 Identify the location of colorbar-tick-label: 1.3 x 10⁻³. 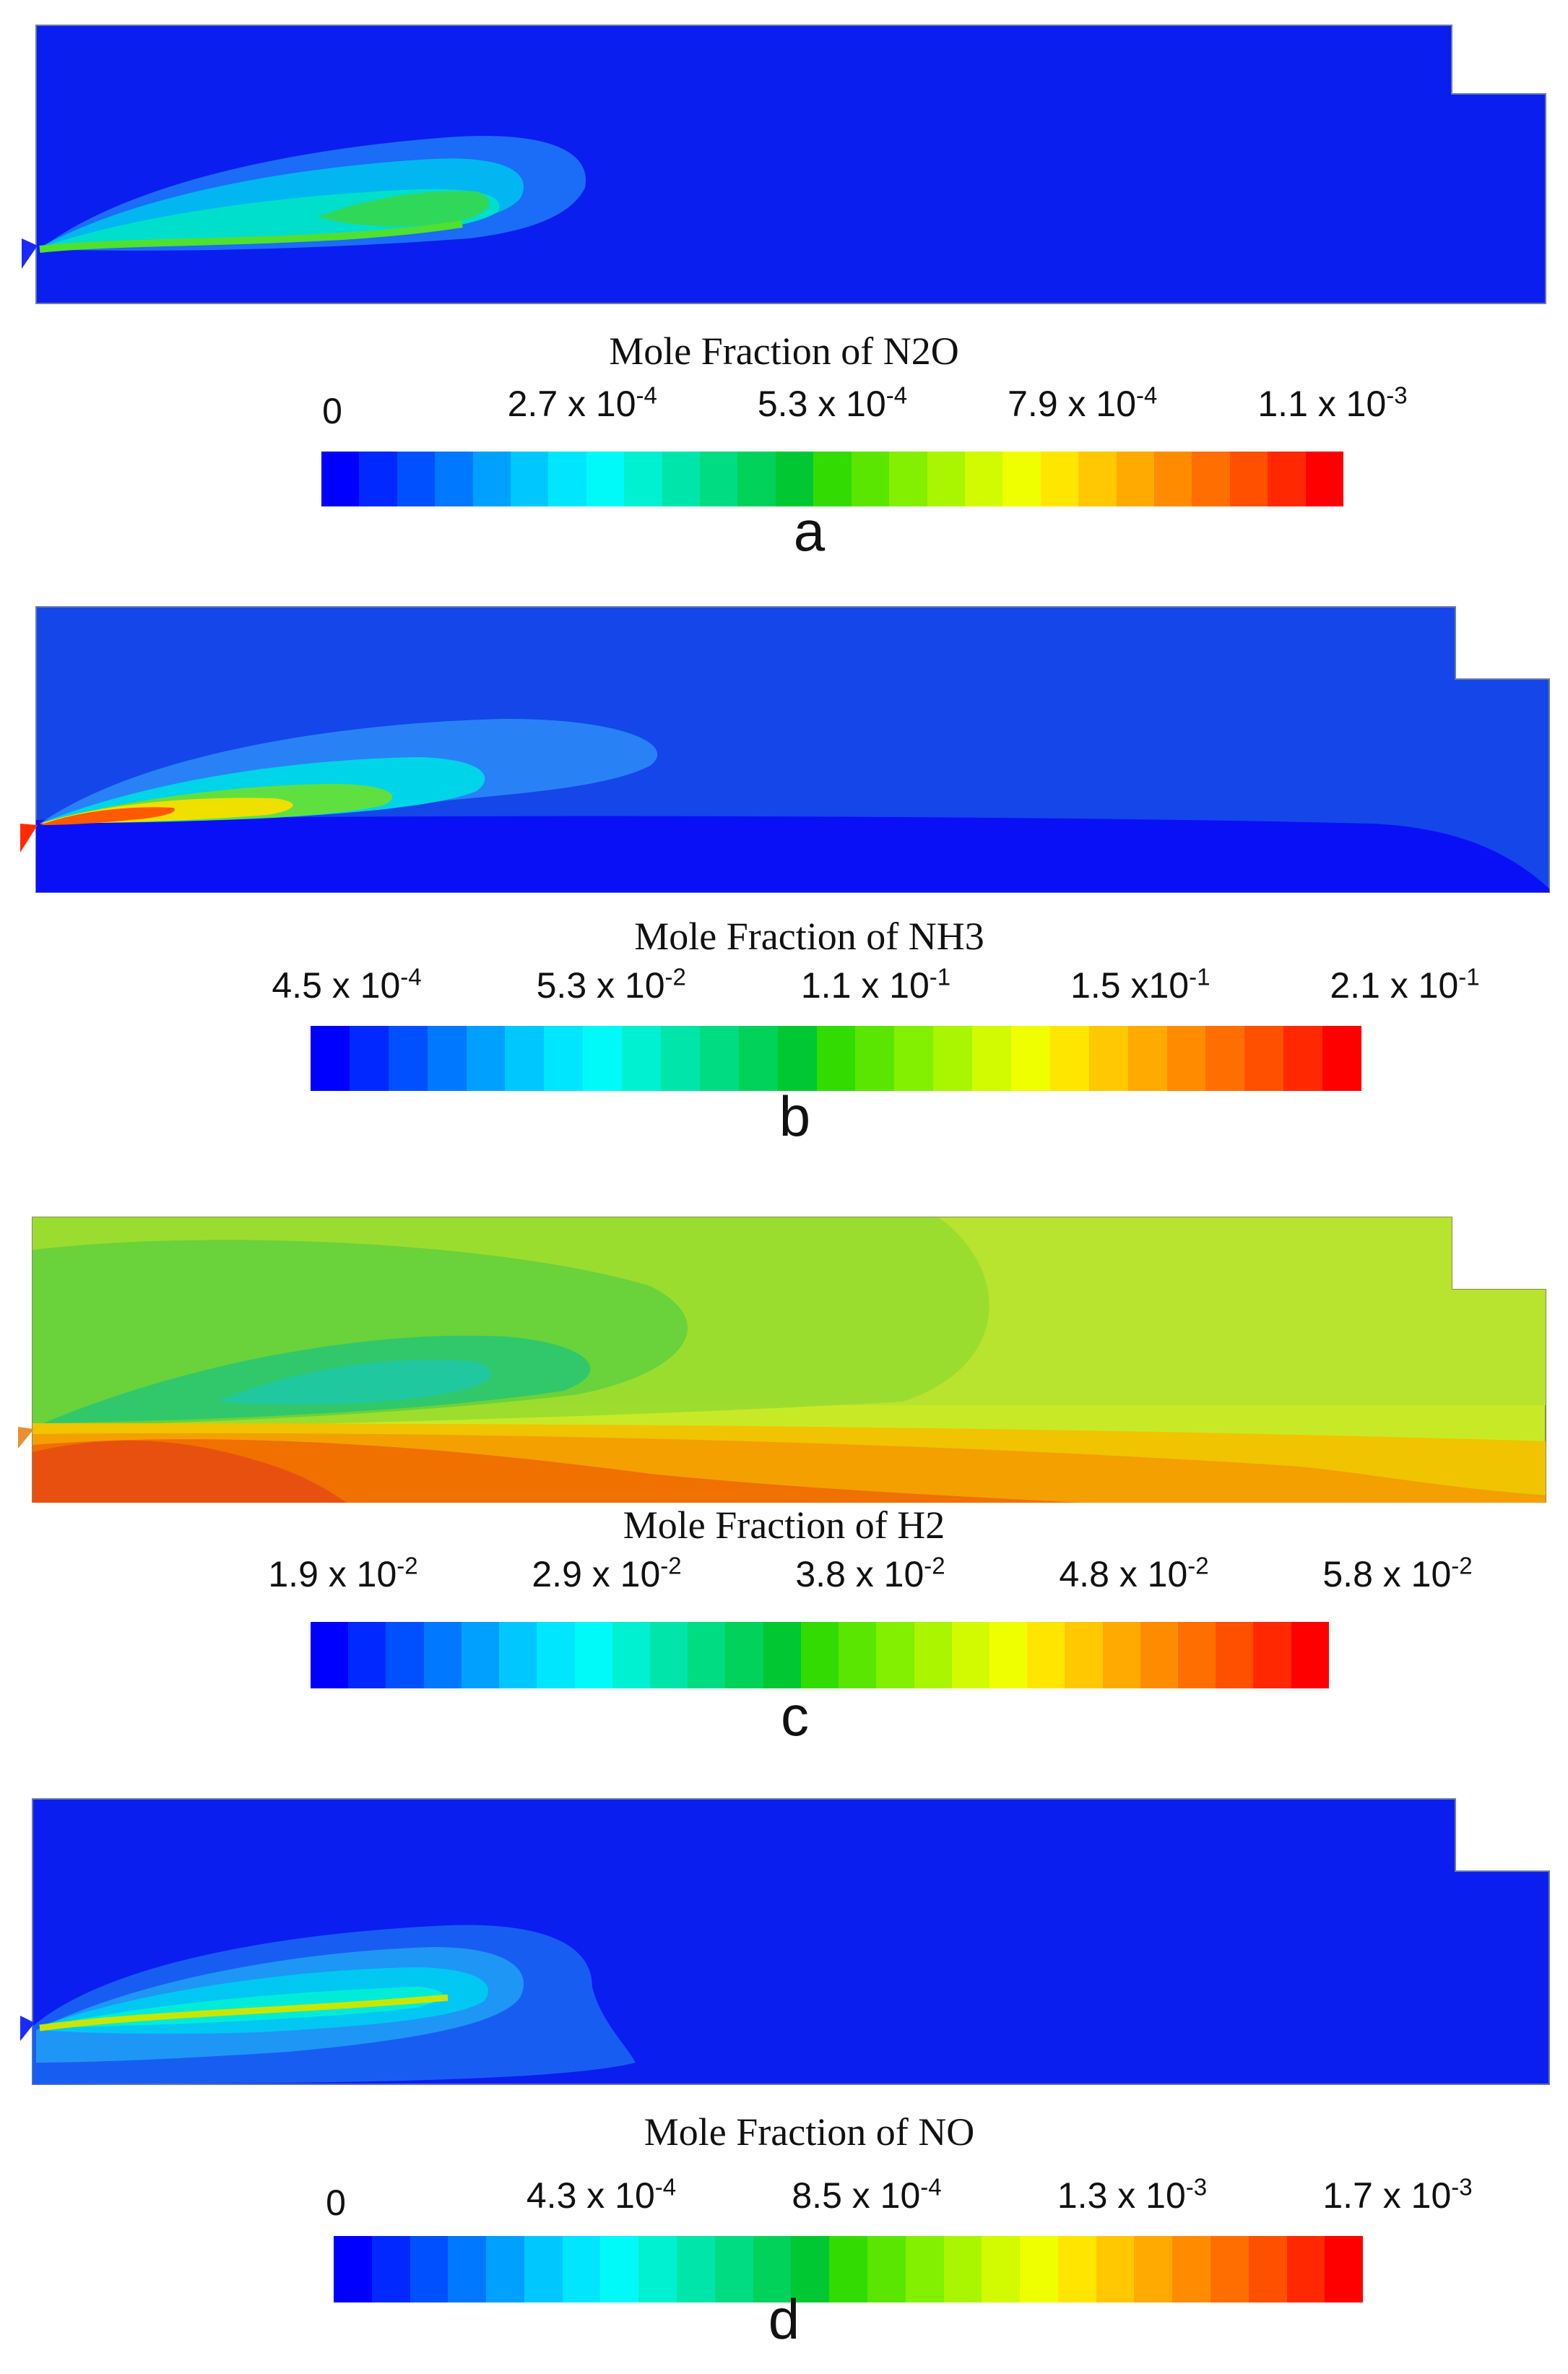
(1132, 2194).